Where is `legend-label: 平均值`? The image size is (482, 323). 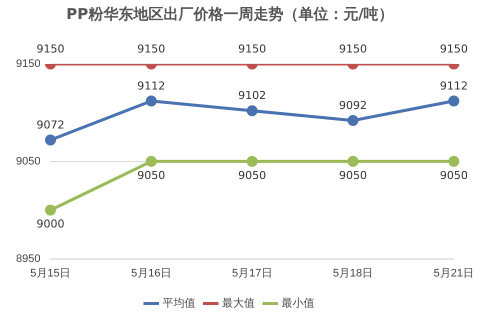
legend-label: 平均值 is located at coordinates (179, 304).